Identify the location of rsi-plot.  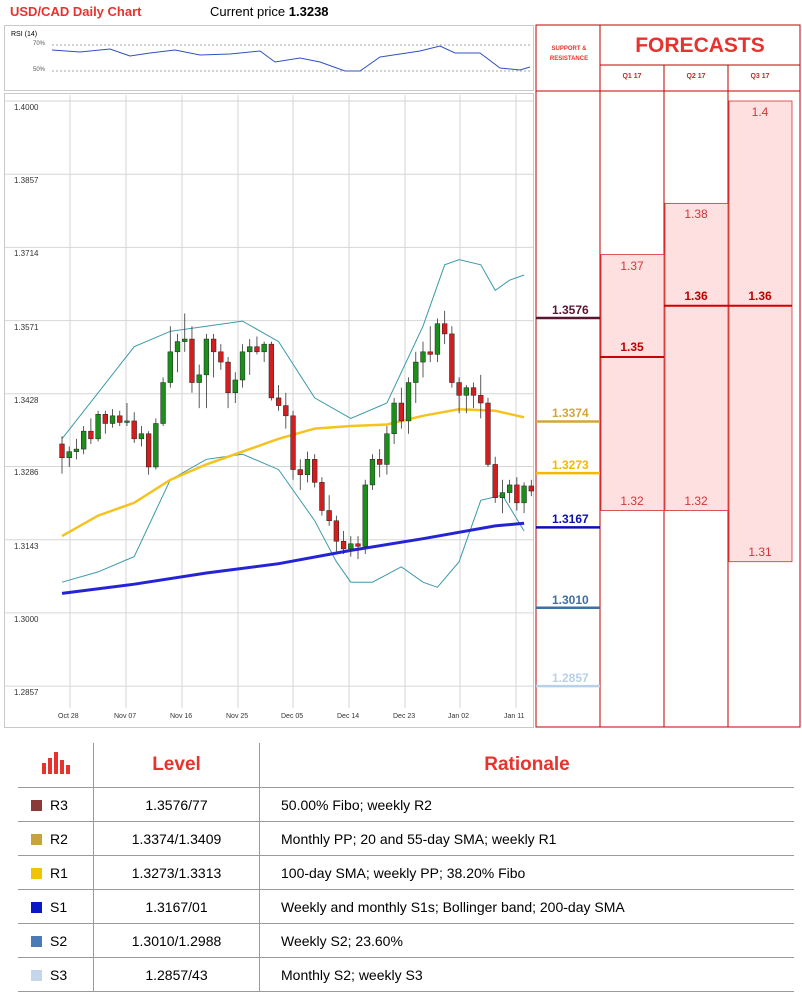
(291, 58).